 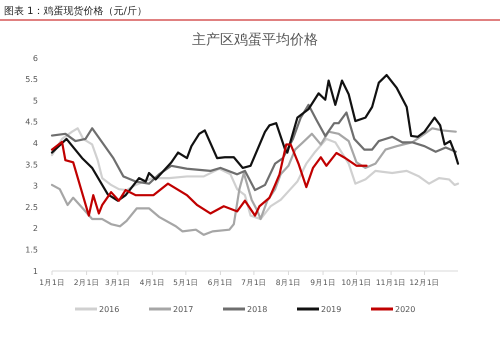 What do you see at coordinates (35, 186) in the screenshot?
I see `y-tick-label: 3` at bounding box center [35, 186].